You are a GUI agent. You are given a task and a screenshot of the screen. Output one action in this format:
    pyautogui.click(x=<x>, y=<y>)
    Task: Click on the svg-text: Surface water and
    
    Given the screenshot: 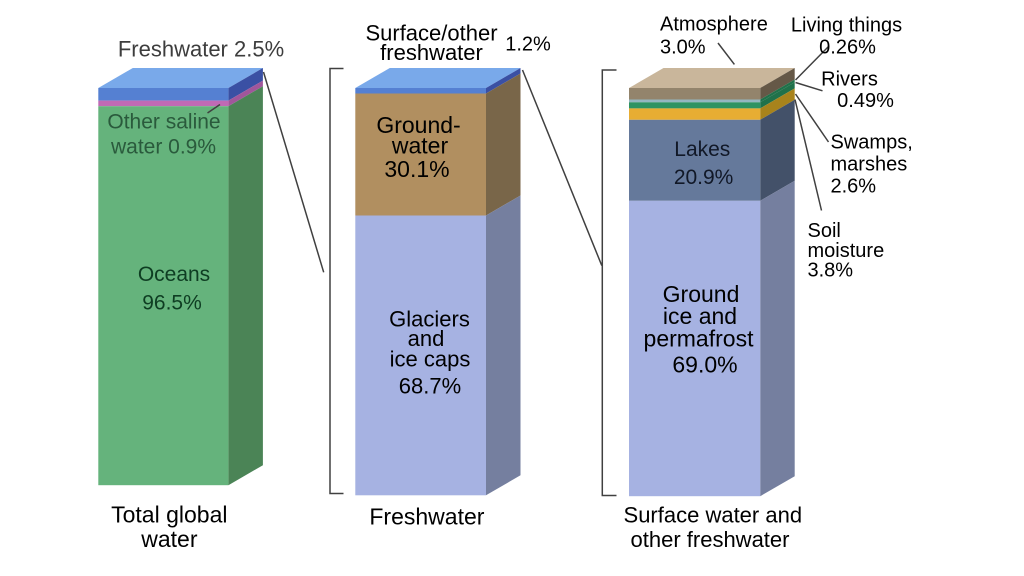 What is the action you would take?
    pyautogui.click(x=713, y=515)
    